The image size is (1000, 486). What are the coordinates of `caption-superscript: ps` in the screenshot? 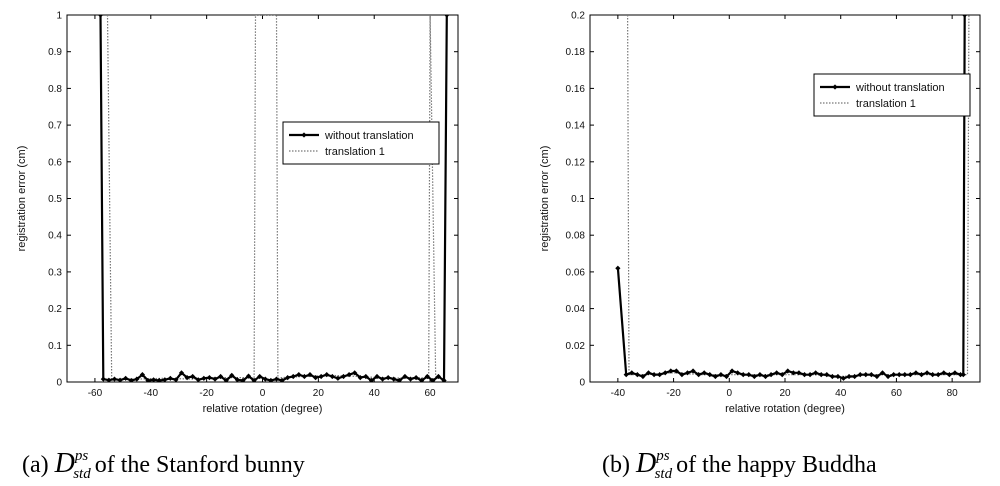 It's located at (81, 456).